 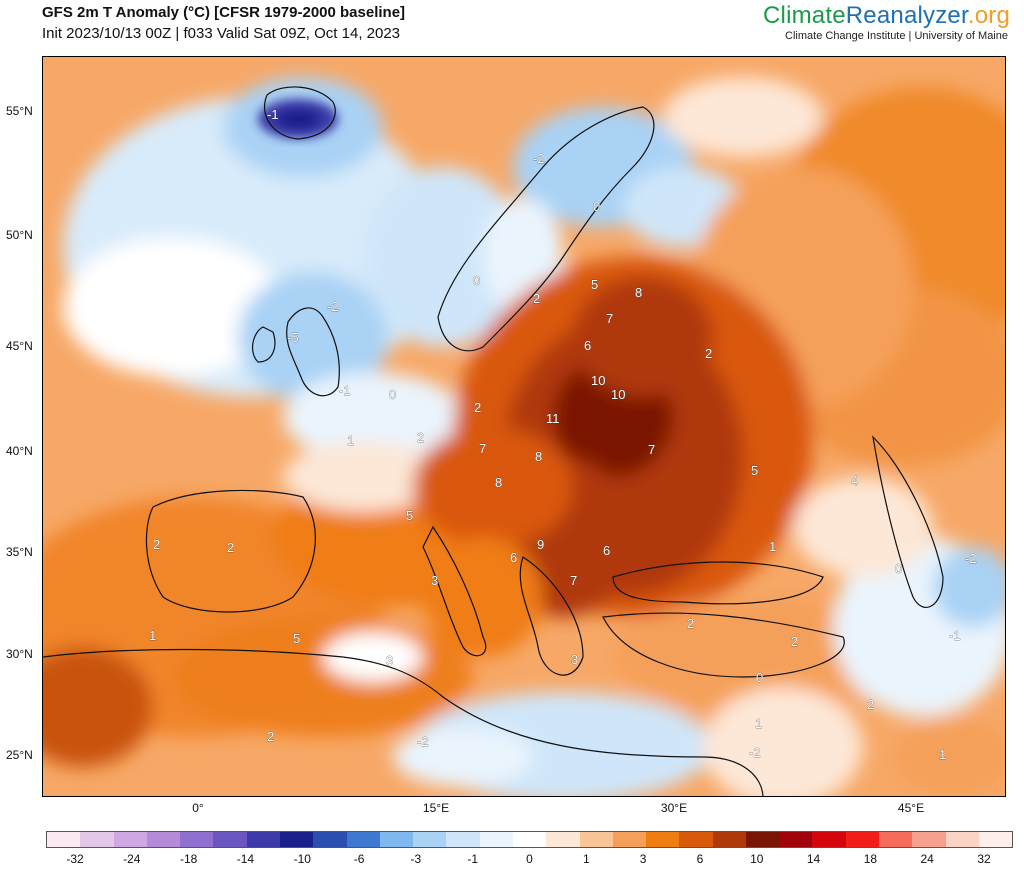 I want to click on lon-label-15e: 15°E, so click(x=436, y=808).